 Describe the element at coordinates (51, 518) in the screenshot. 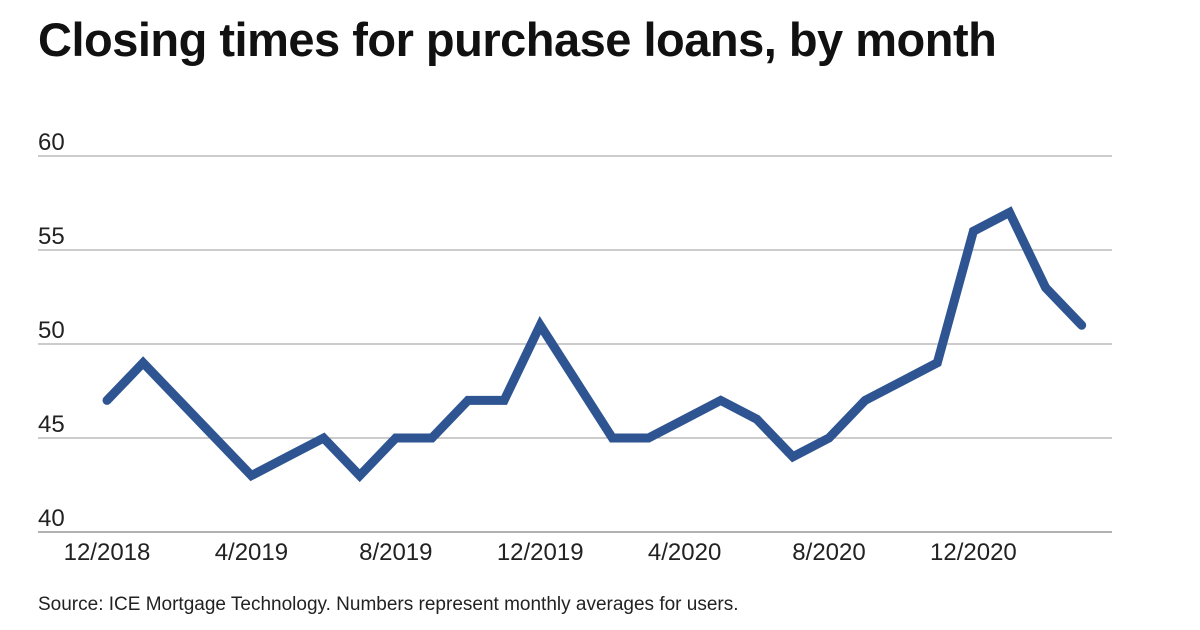

I see `y-tick-label: 40` at that location.